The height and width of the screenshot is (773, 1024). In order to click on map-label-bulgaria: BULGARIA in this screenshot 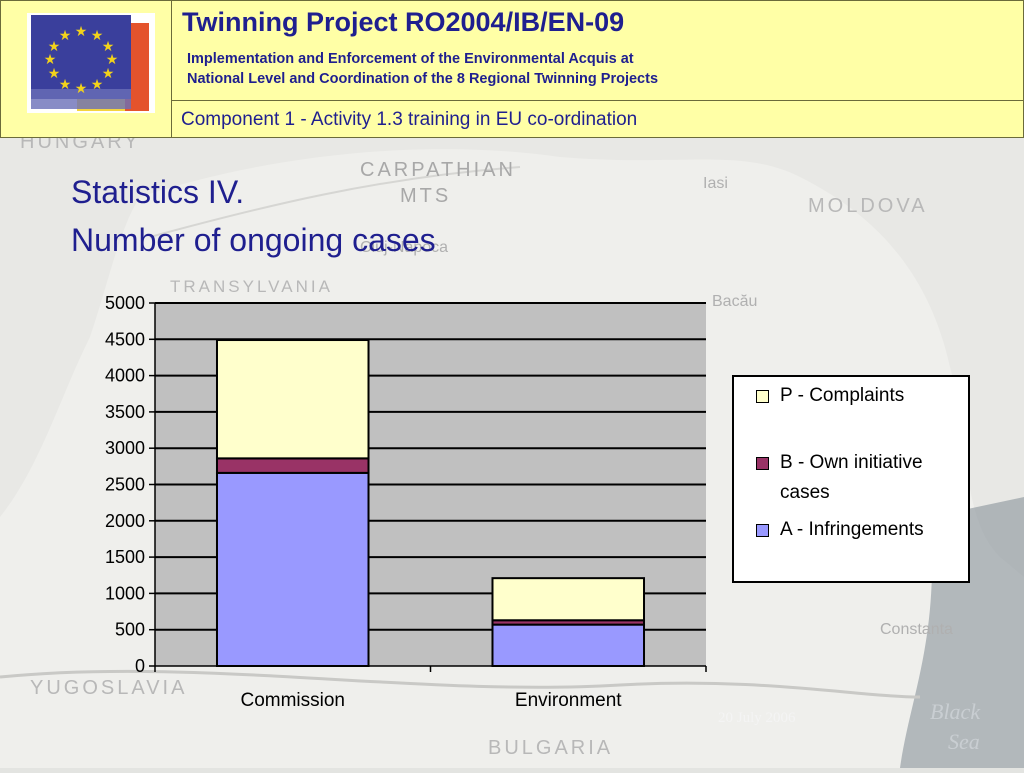, I will do `click(551, 748)`.